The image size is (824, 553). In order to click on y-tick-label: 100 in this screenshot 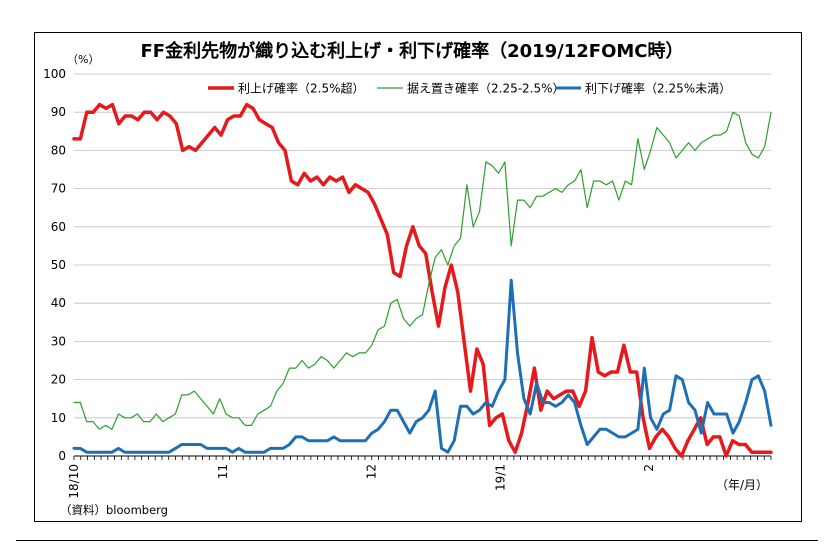, I will do `click(54, 74)`.